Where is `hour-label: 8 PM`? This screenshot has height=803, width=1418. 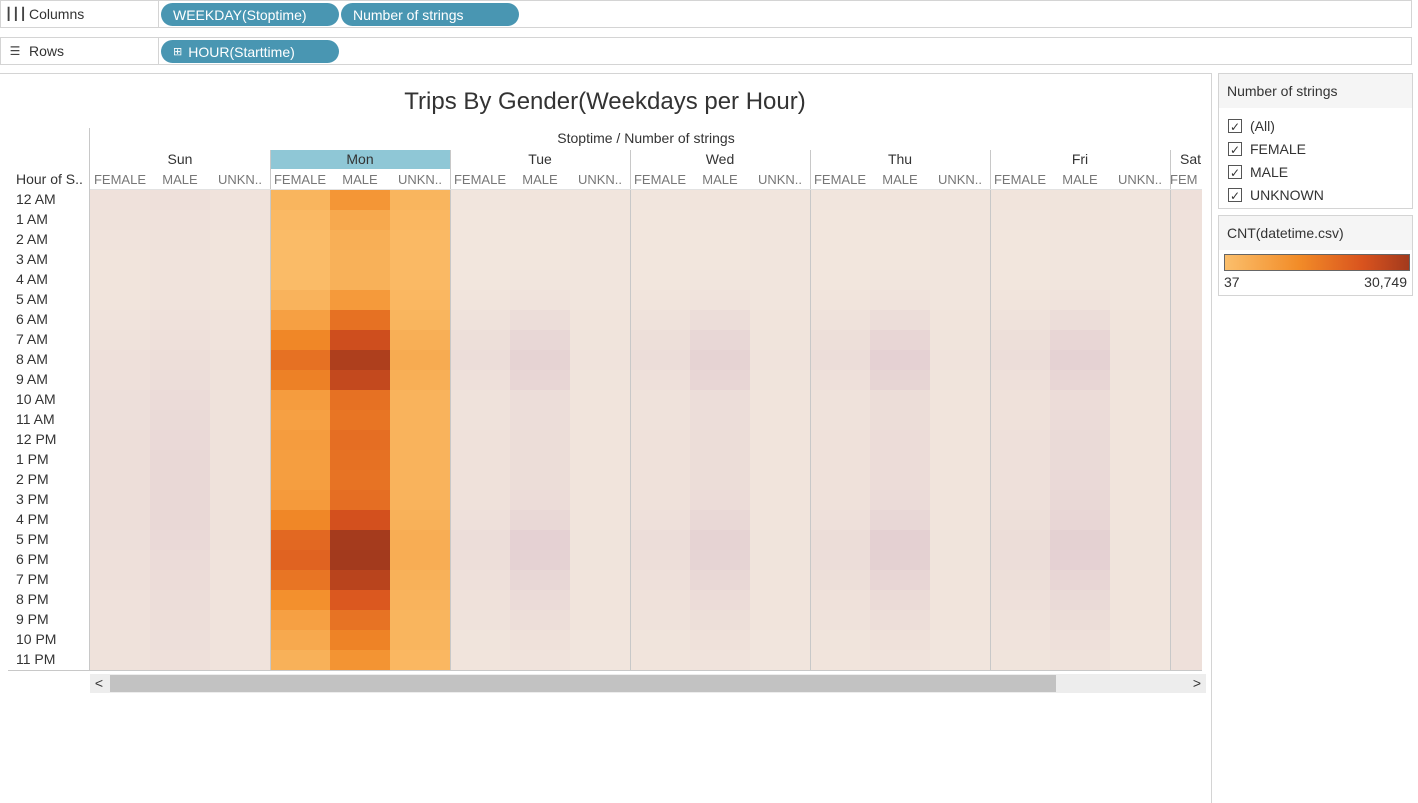
hour-label: 8 PM is located at coordinates (32, 599).